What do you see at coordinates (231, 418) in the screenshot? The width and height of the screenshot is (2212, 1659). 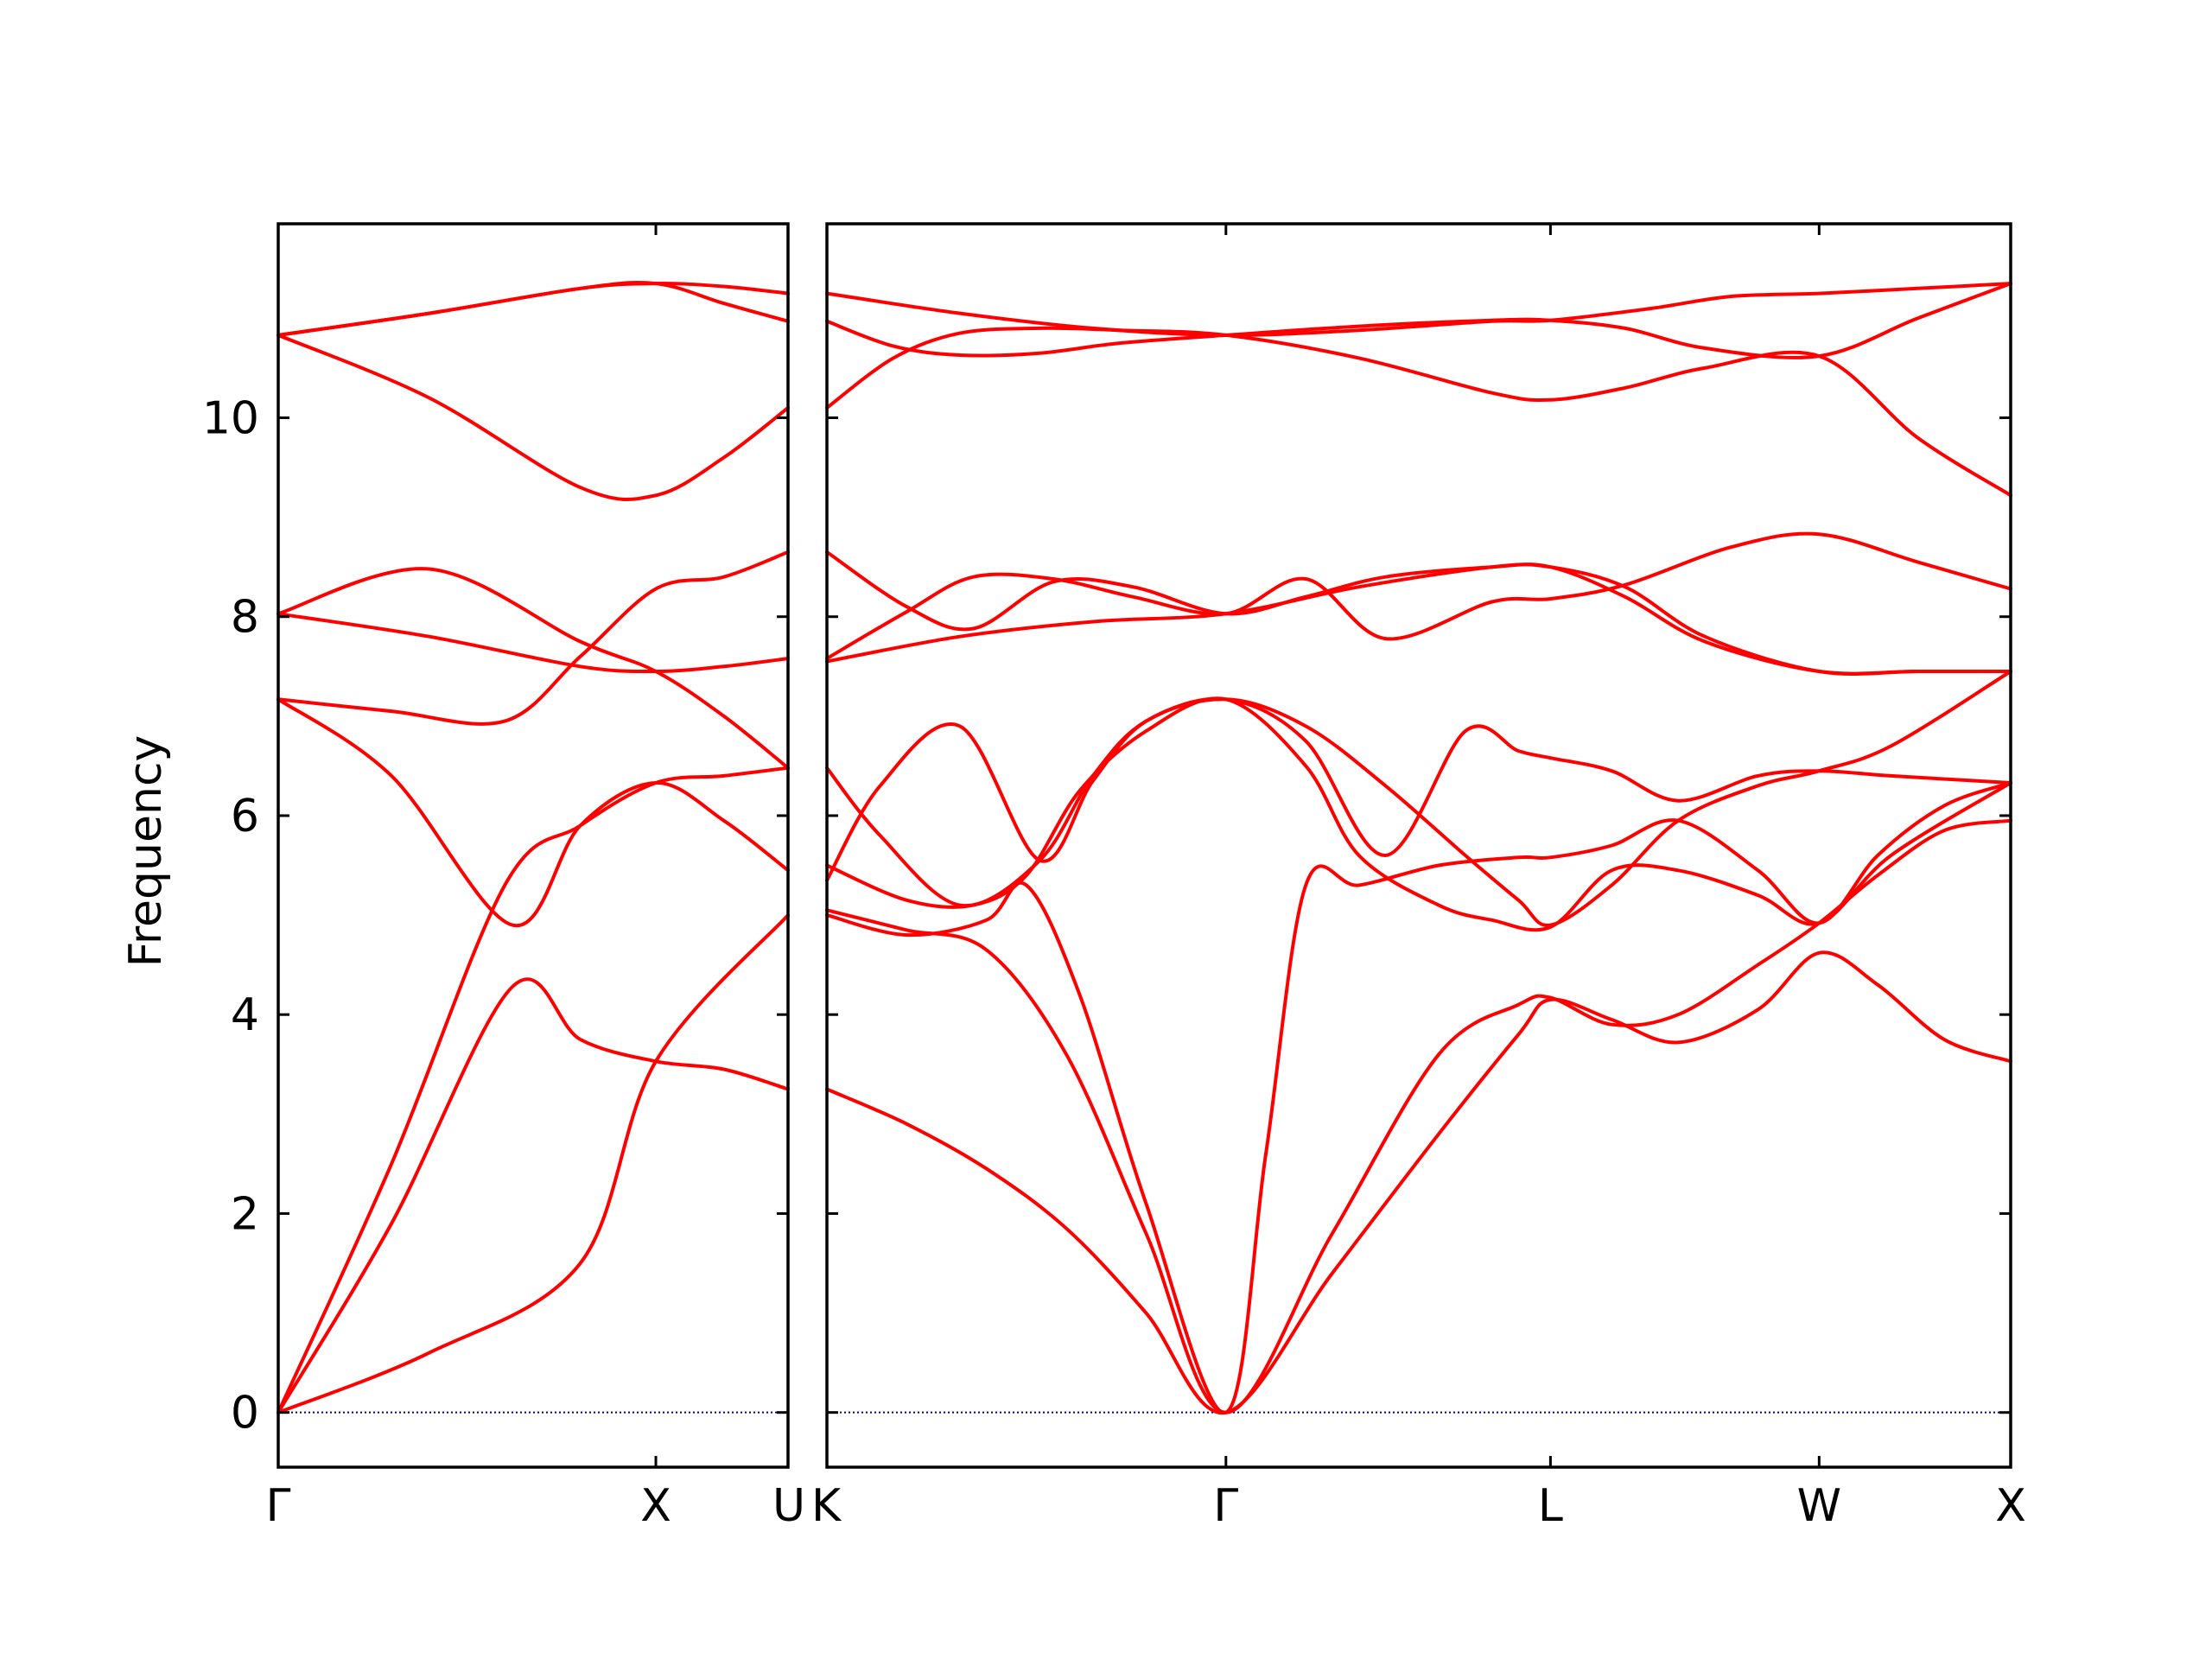 I see `y-tick-label: 10` at bounding box center [231, 418].